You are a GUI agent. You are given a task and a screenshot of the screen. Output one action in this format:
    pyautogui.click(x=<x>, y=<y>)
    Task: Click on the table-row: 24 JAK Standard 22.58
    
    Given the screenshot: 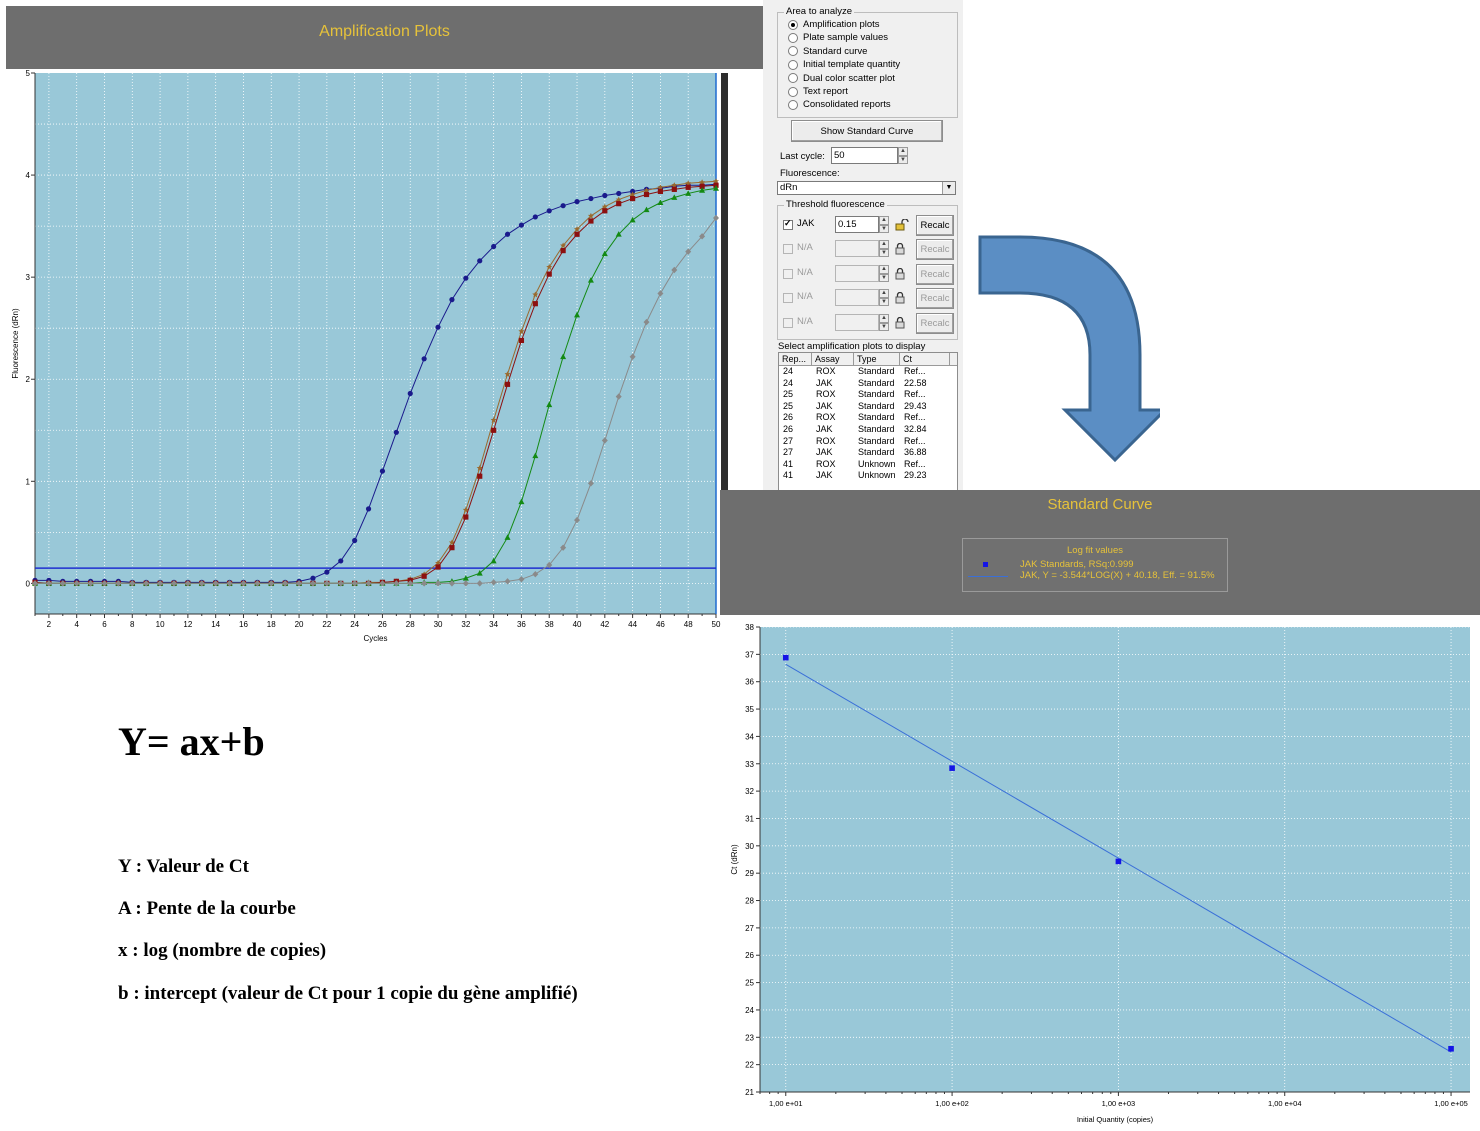 What is the action you would take?
    pyautogui.click(x=868, y=384)
    